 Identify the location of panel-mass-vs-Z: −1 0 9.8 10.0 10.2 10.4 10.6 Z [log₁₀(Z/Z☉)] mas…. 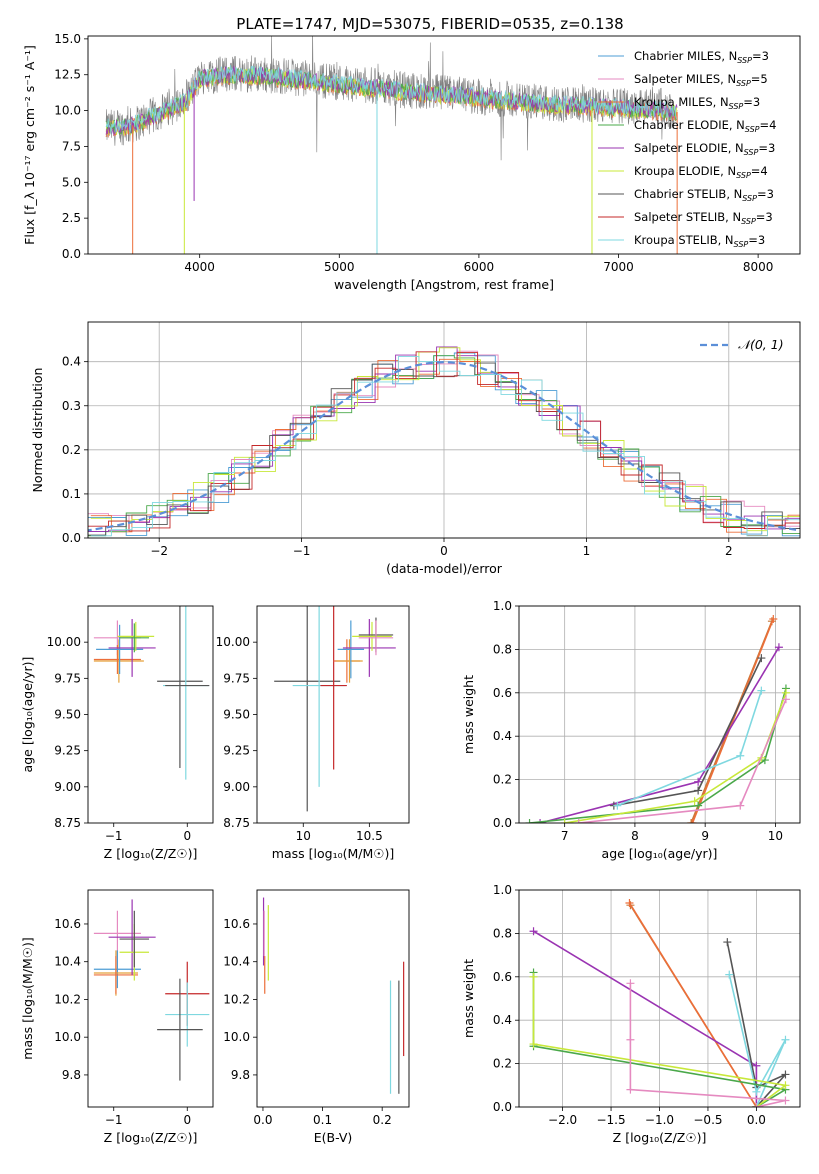
(117, 1017).